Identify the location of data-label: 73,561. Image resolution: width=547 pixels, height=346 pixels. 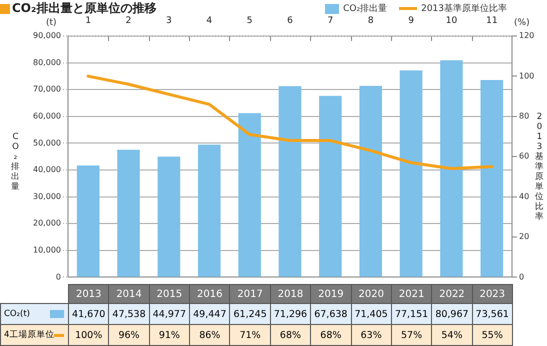
(492, 314).